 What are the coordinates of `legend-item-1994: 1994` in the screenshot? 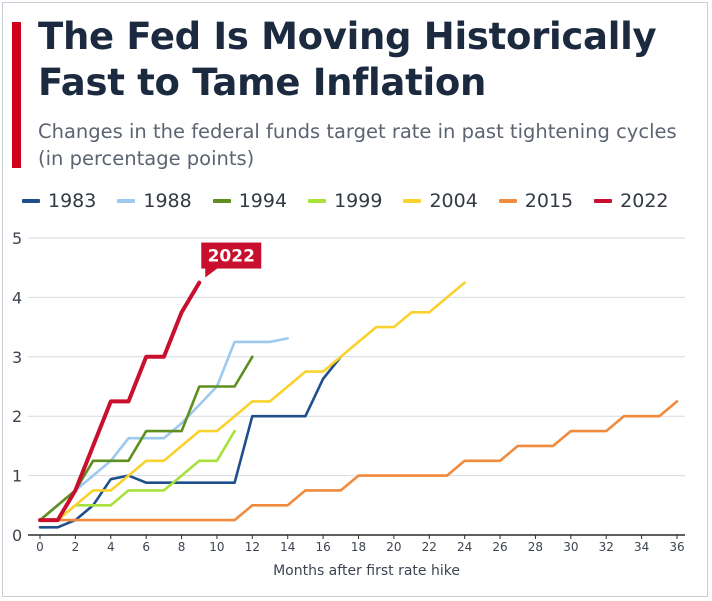 It's located at (250, 201).